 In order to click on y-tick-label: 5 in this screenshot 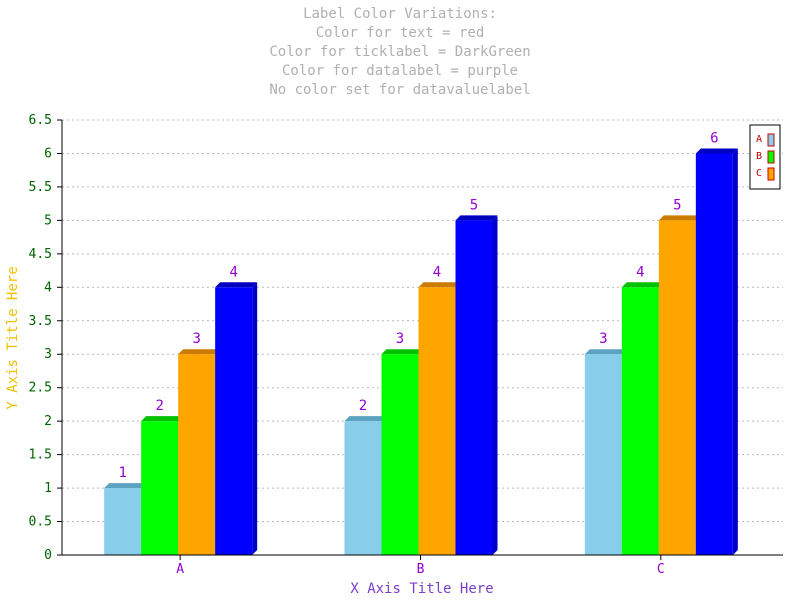, I will do `click(48, 220)`.